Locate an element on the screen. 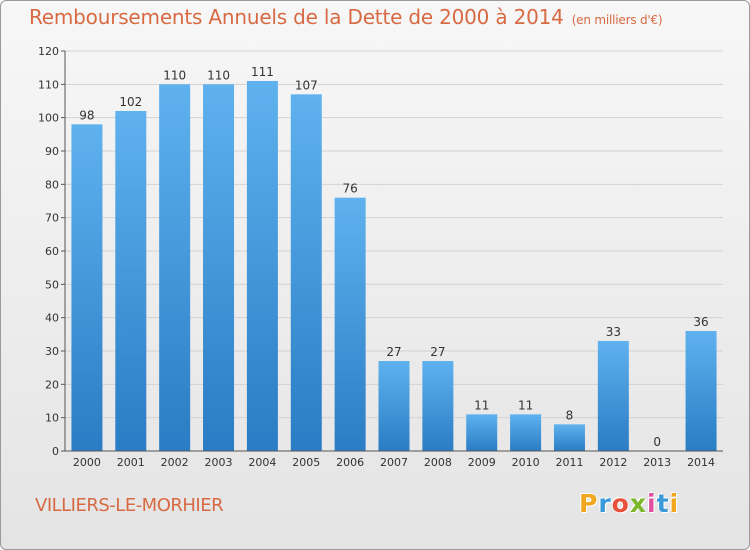 The image size is (750, 550). bar-2007 is located at coordinates (394, 406).